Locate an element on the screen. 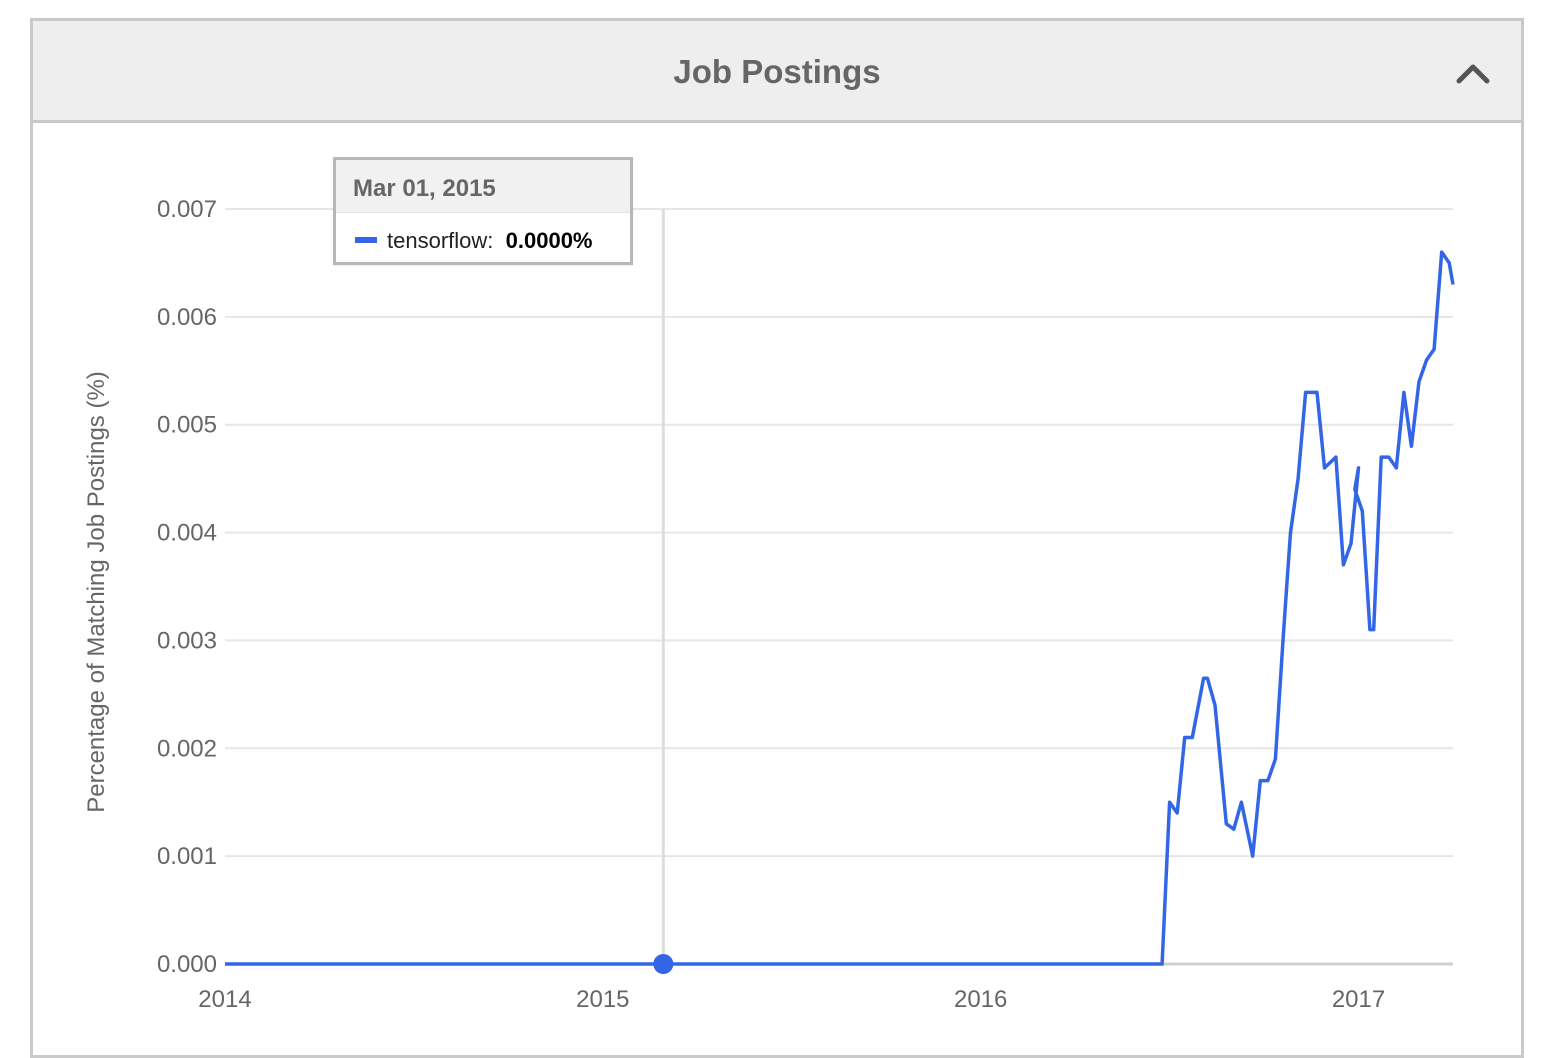  hover-tooltip: Mar 01, 2015 tensorflow: 0.0000% is located at coordinates (483, 211).